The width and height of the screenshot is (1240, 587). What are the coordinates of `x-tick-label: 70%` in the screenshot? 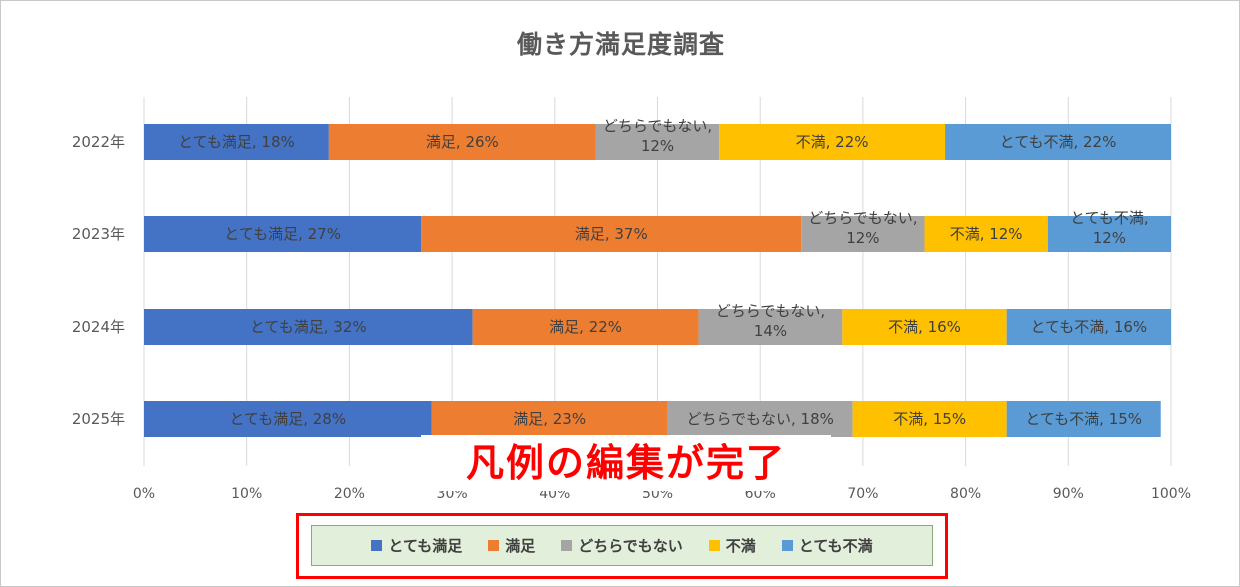 It's located at (862, 494).